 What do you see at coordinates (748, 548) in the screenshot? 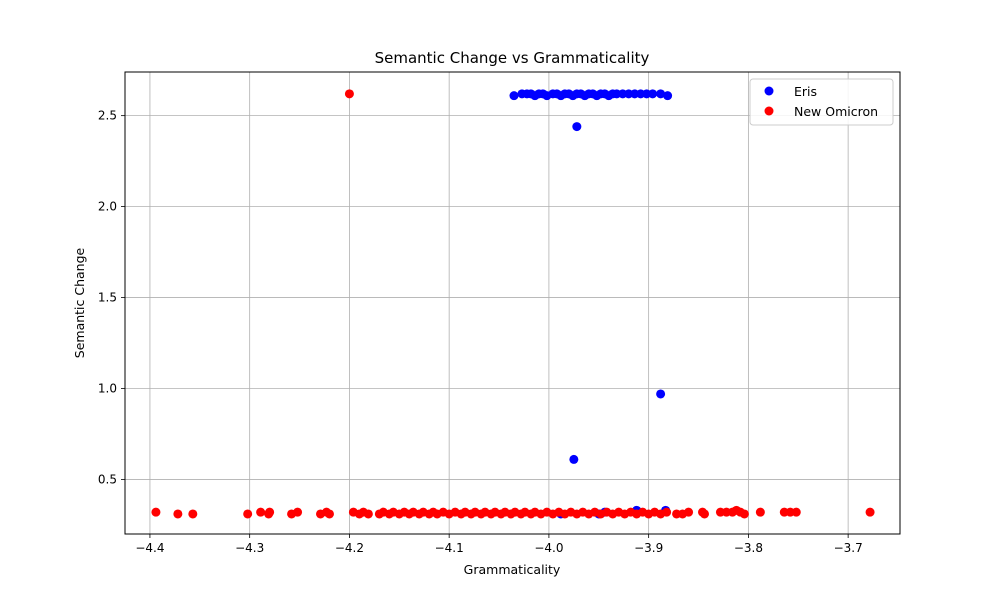
I see `x-tick-label: −3.8` at bounding box center [748, 548].